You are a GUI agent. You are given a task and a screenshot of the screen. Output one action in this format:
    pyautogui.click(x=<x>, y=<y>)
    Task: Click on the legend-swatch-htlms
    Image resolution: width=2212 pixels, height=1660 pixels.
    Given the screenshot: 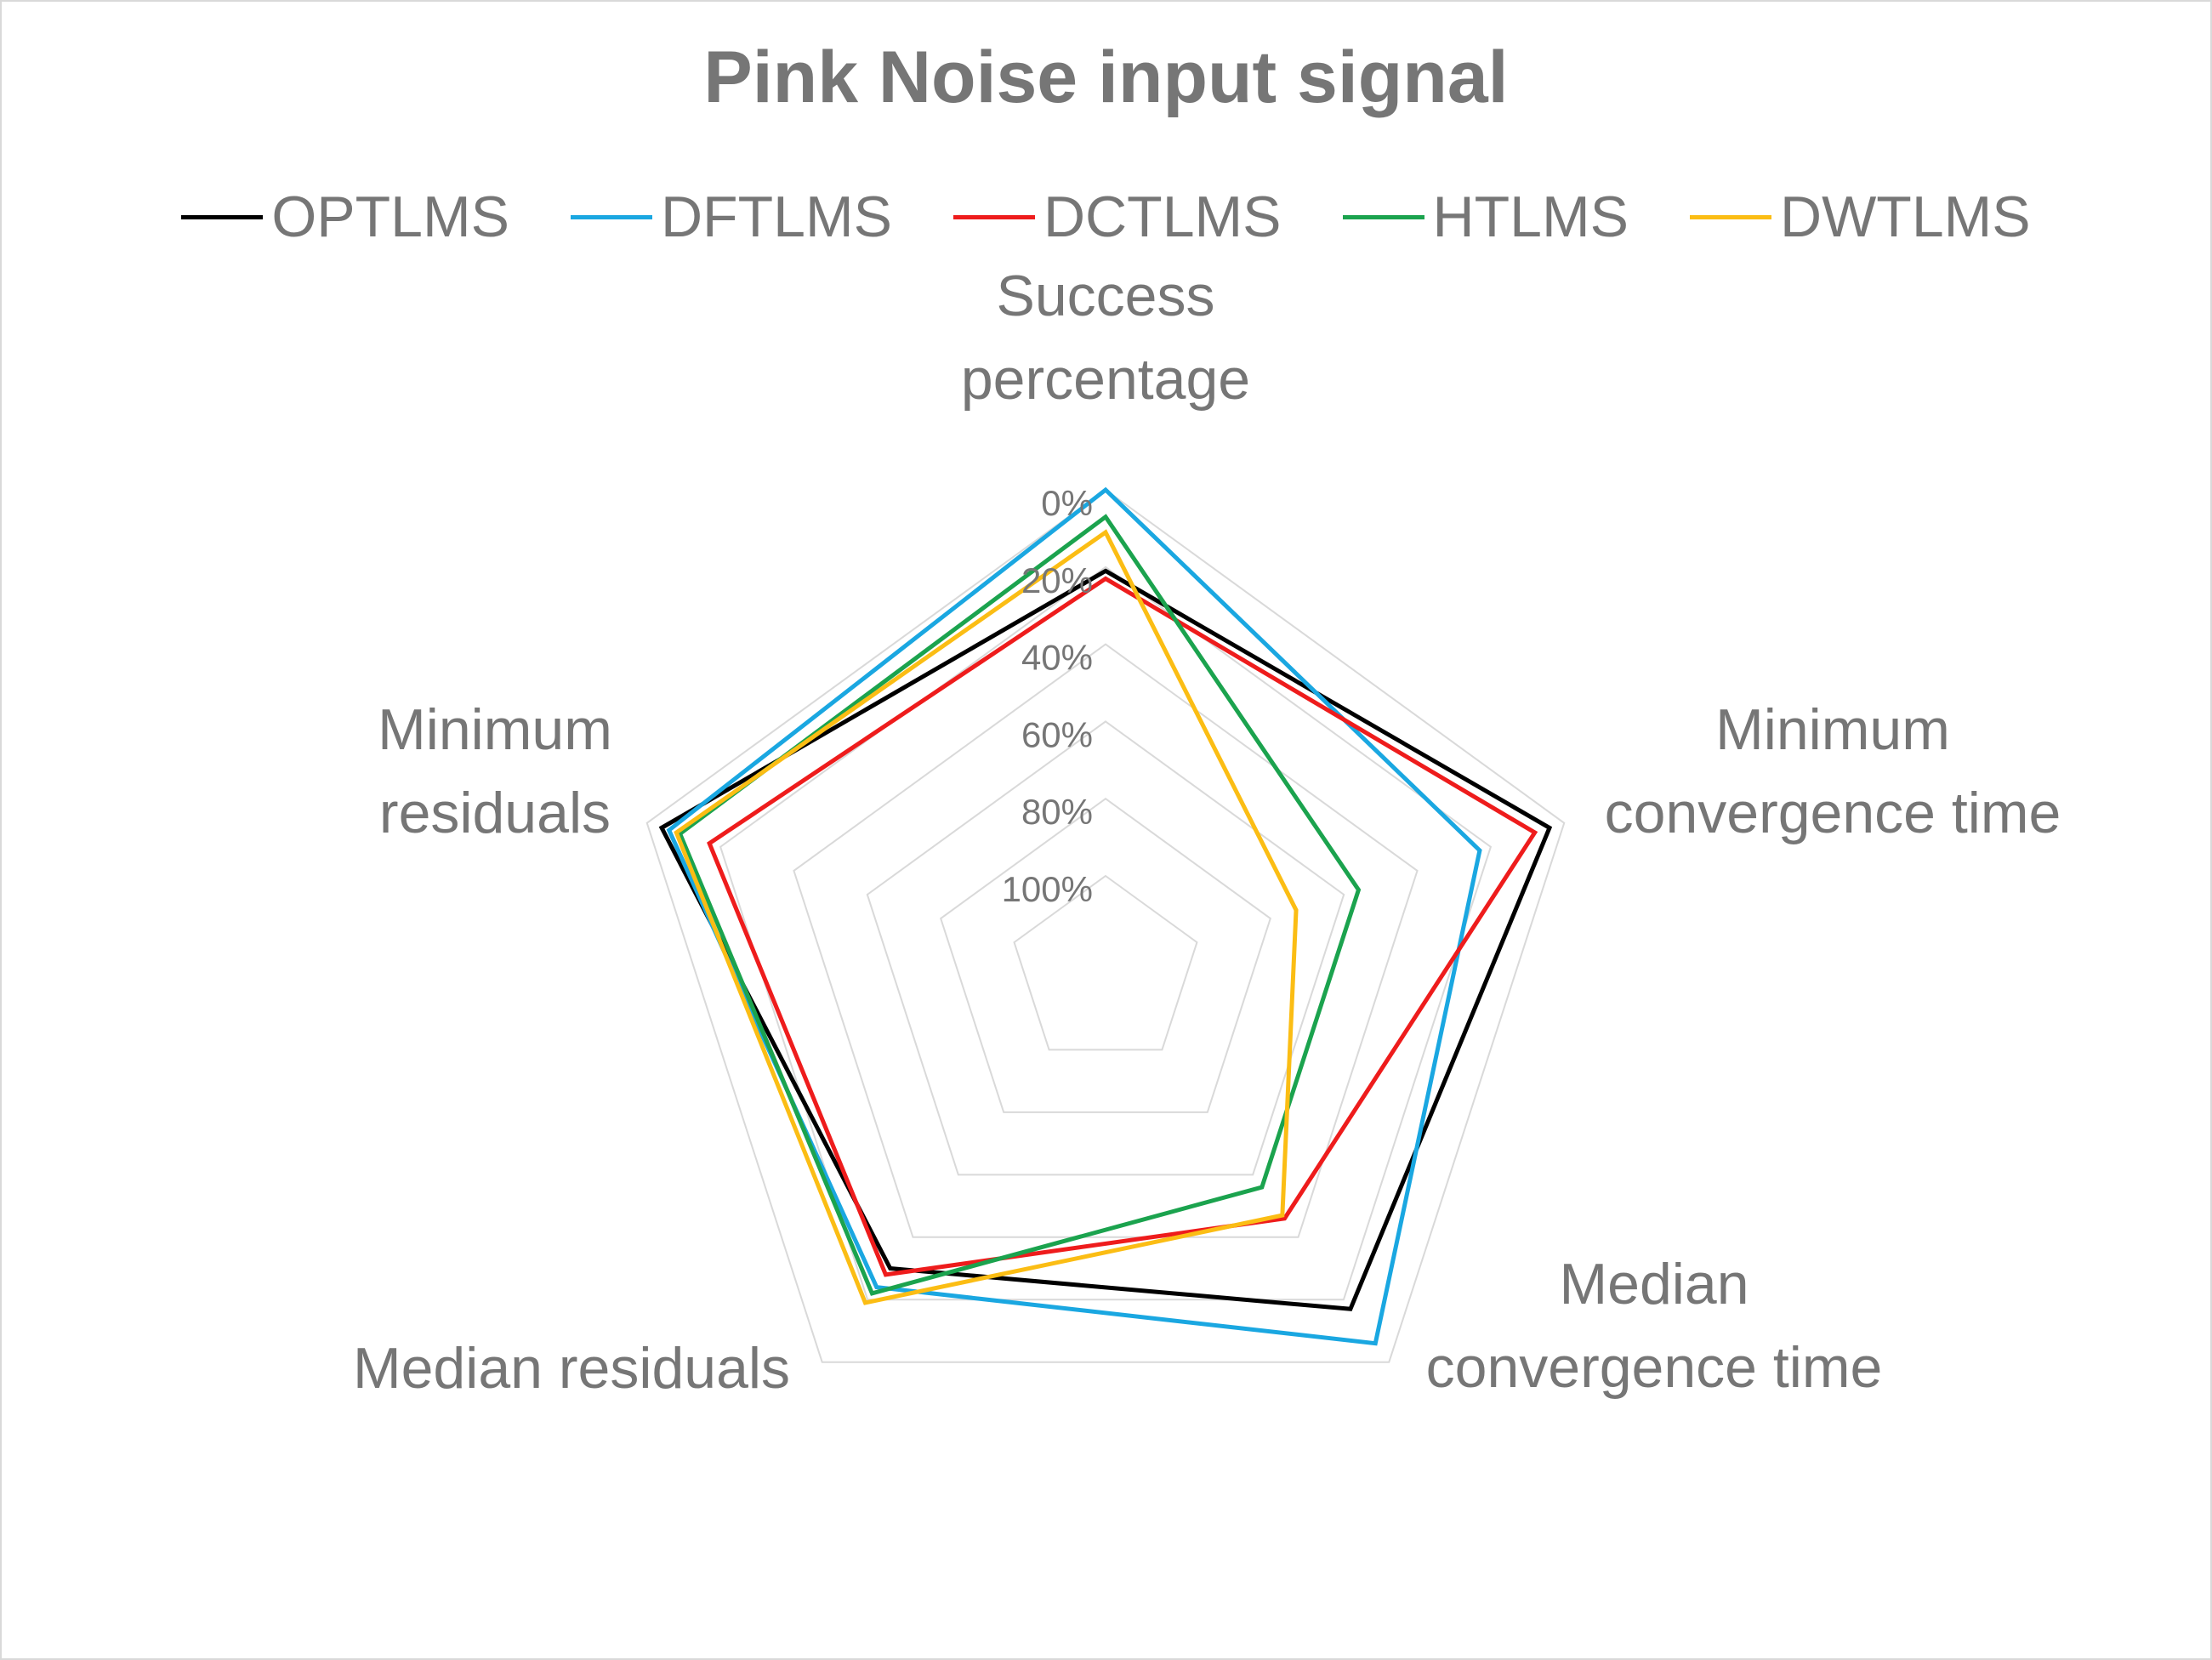 What is the action you would take?
    pyautogui.click(x=1383, y=217)
    